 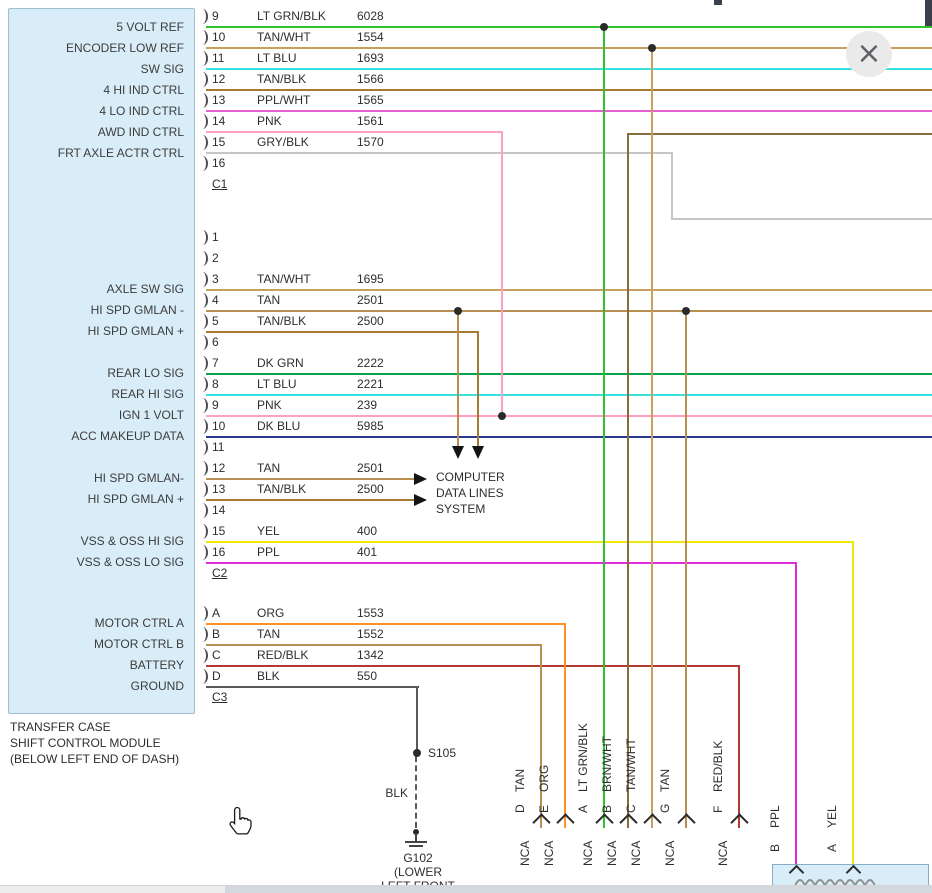 I want to click on close-button: ×, so click(x=869, y=54).